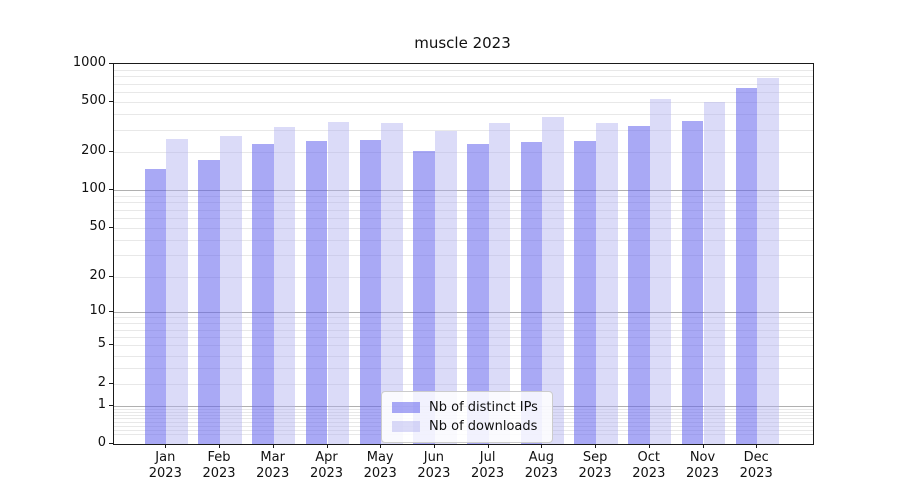 This screenshot has height=500, width=900. Describe the element at coordinates (406, 426) in the screenshot. I see `legend-swatch-downloads` at that location.